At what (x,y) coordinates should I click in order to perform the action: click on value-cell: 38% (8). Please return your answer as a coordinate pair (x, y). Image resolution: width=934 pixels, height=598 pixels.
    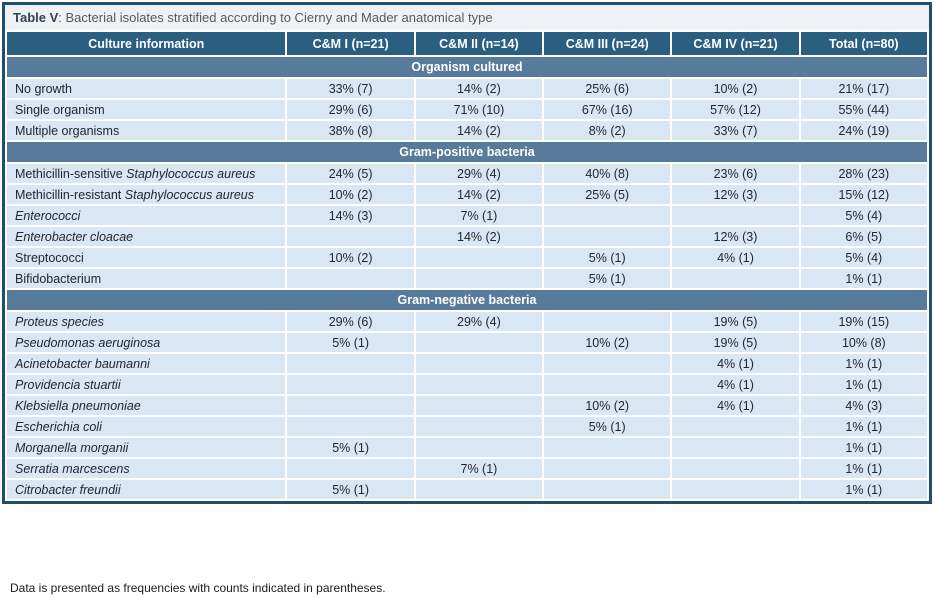
    Looking at the image, I should click on (350, 130).